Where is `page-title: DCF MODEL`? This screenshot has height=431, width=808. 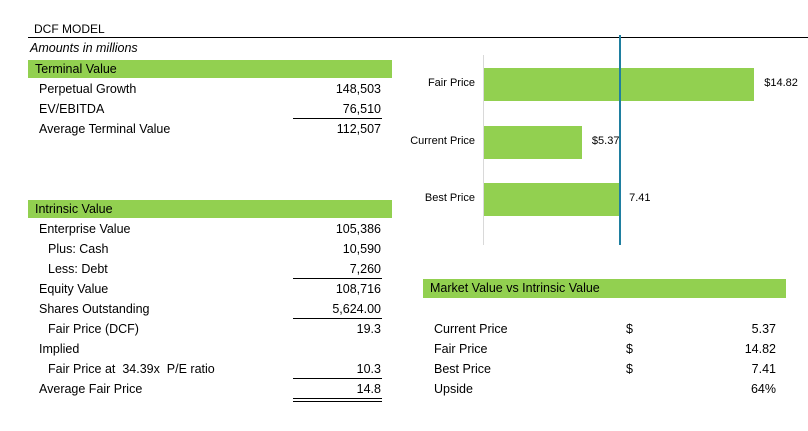
page-title: DCF MODEL is located at coordinates (69, 29).